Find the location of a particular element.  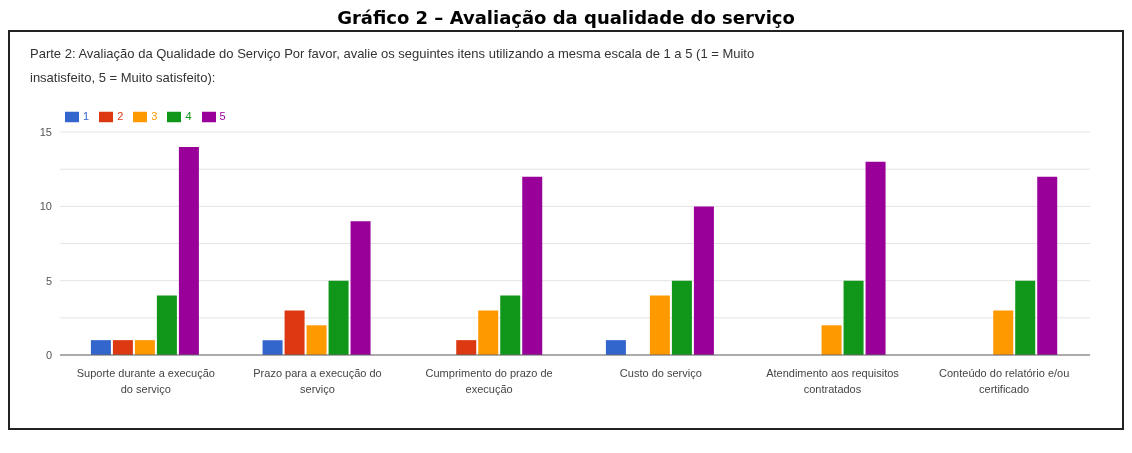

legend-label: 5 is located at coordinates (222, 116).